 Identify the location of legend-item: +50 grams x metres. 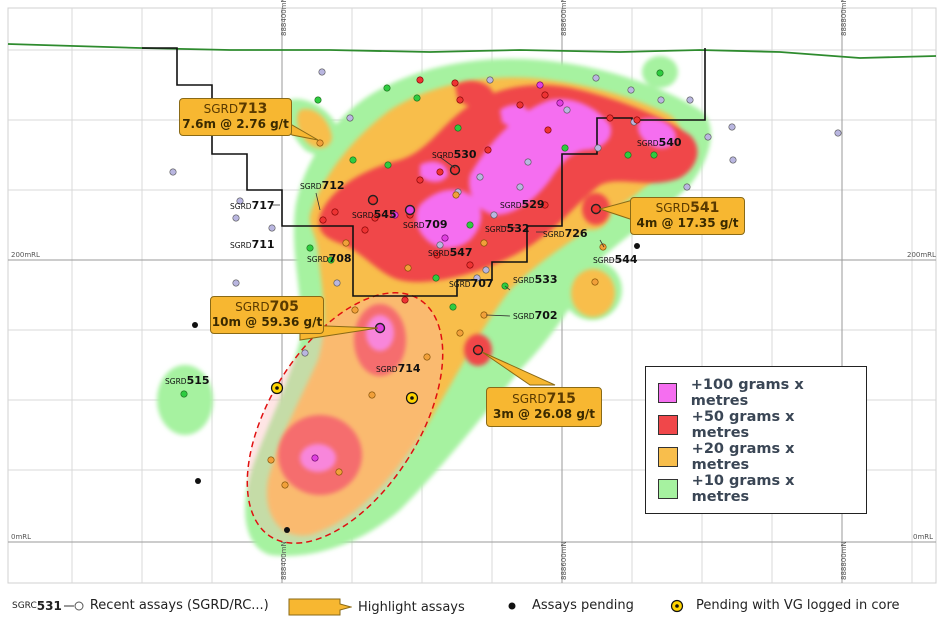
(756, 425).